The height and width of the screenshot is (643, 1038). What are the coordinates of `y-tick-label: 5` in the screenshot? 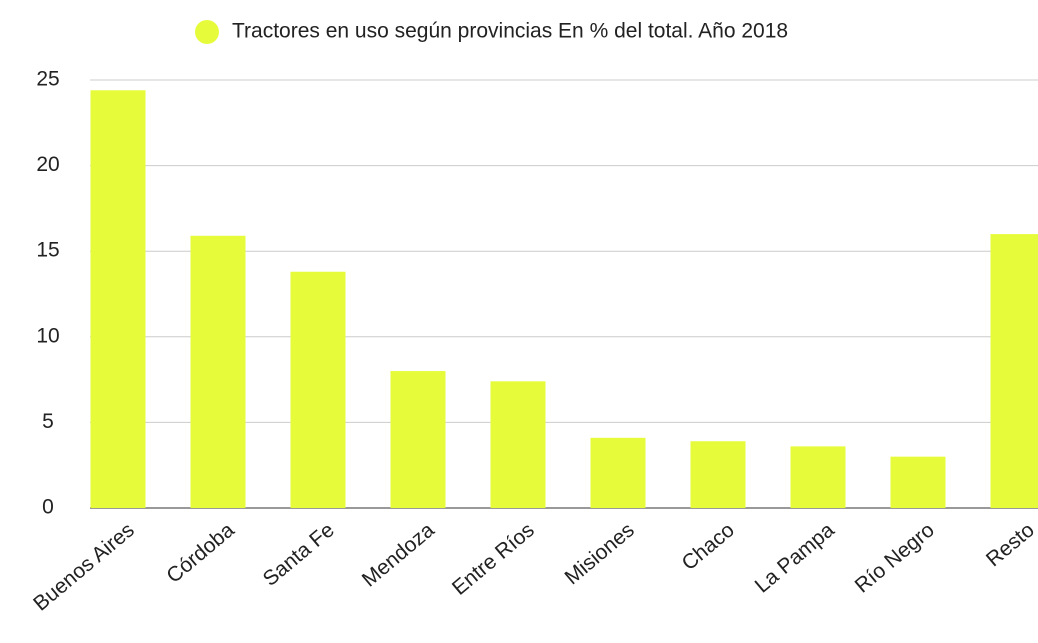 It's located at (48, 421).